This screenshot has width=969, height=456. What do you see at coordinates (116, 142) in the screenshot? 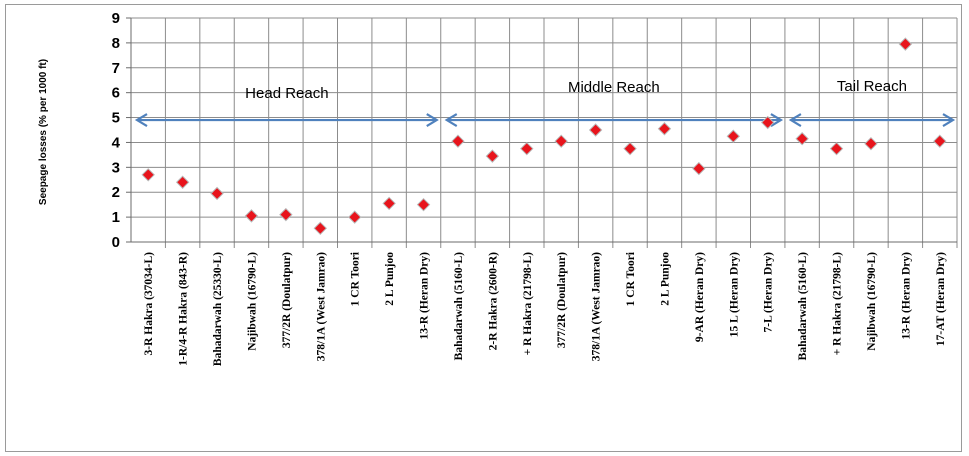
I see `y-tick-label: 4` at bounding box center [116, 142].